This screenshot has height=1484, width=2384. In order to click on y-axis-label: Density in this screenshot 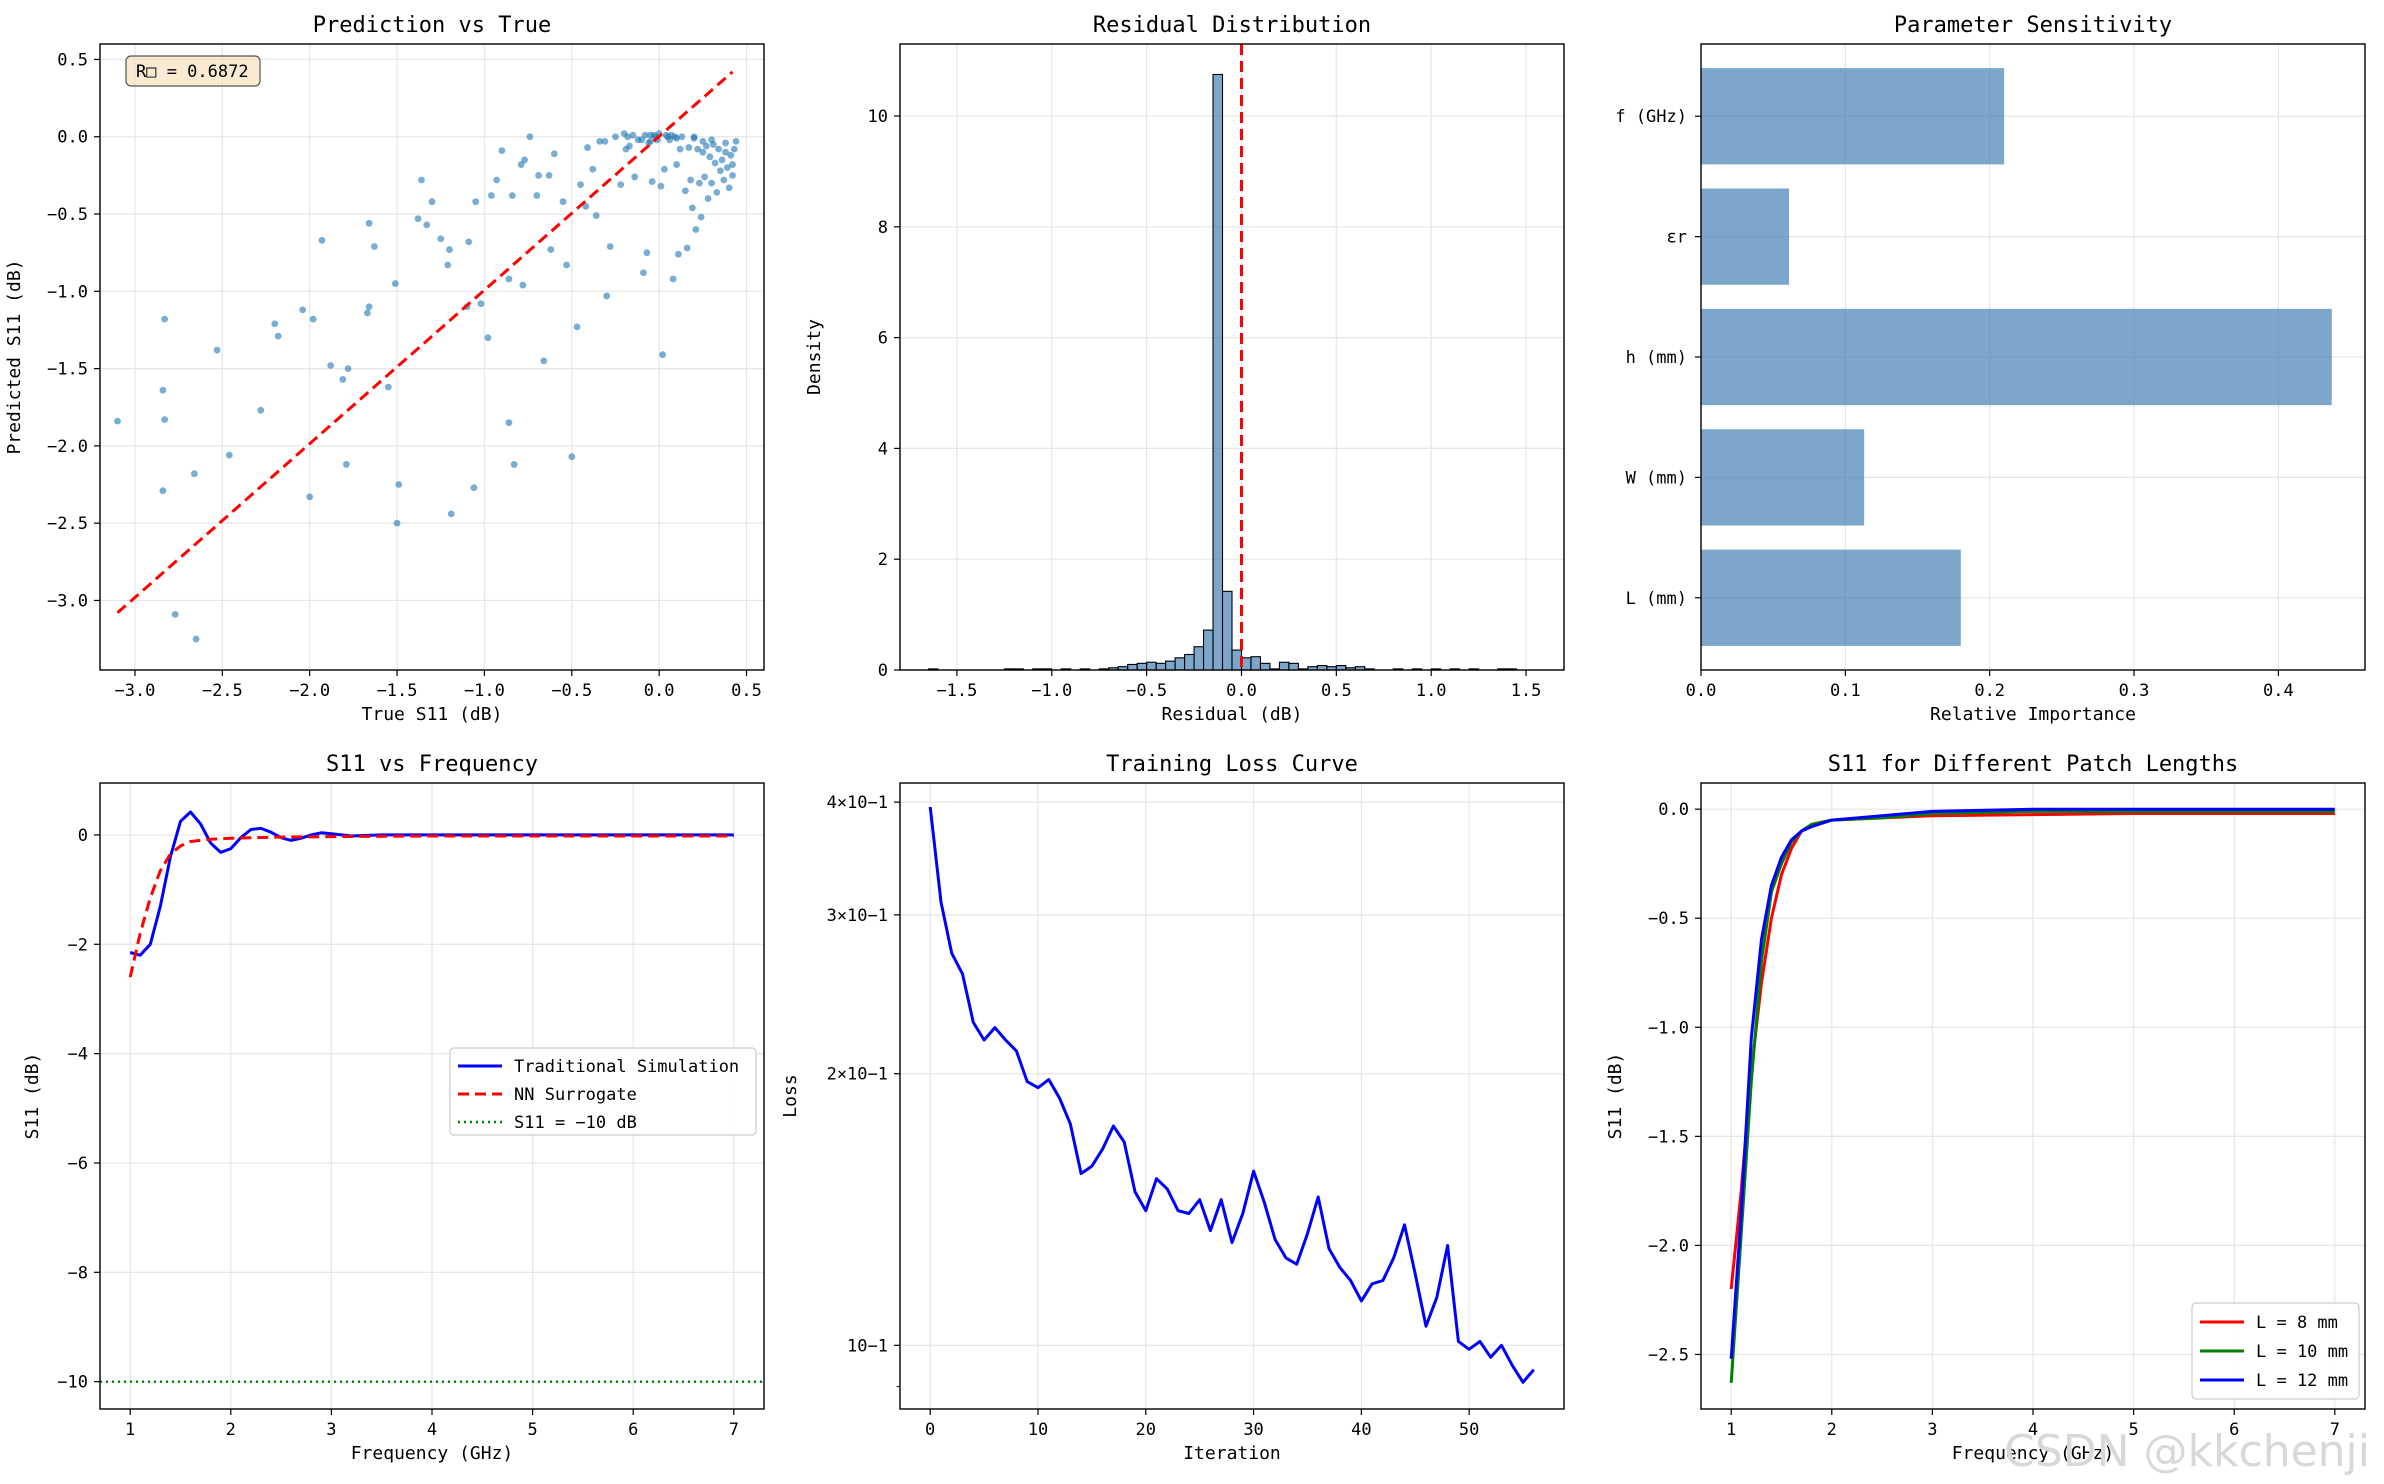, I will do `click(814, 357)`.